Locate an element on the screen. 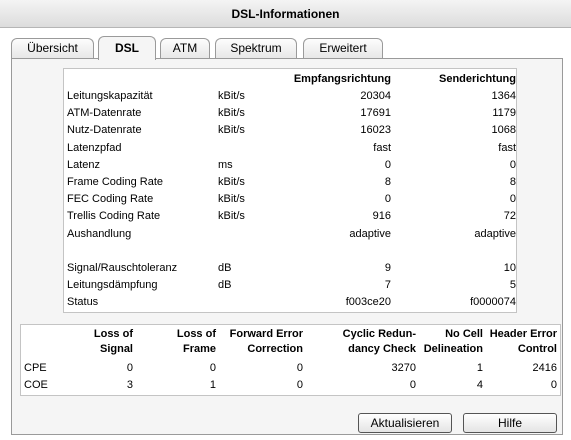  error-column-header: Loss of Frame is located at coordinates (168, 342).